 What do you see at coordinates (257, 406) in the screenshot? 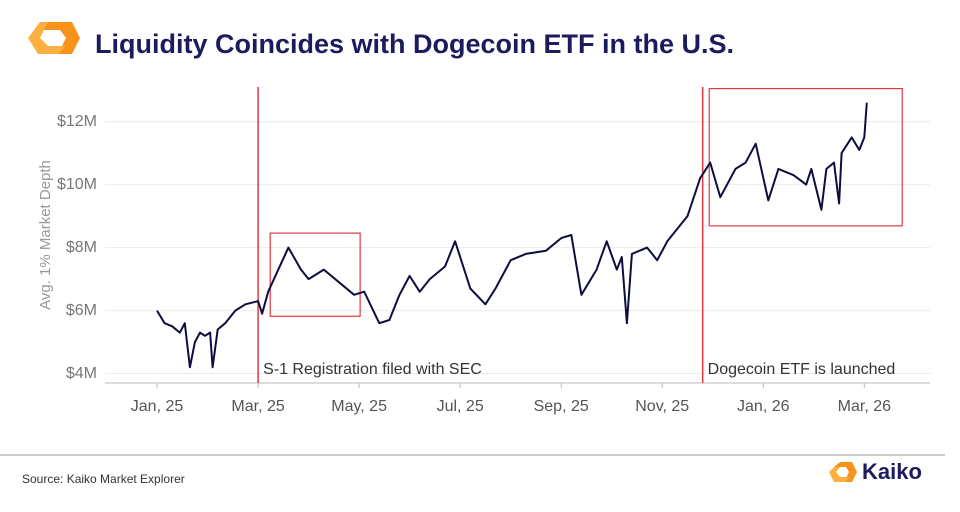
I see `x-tick-label: Mar, 25` at bounding box center [257, 406].